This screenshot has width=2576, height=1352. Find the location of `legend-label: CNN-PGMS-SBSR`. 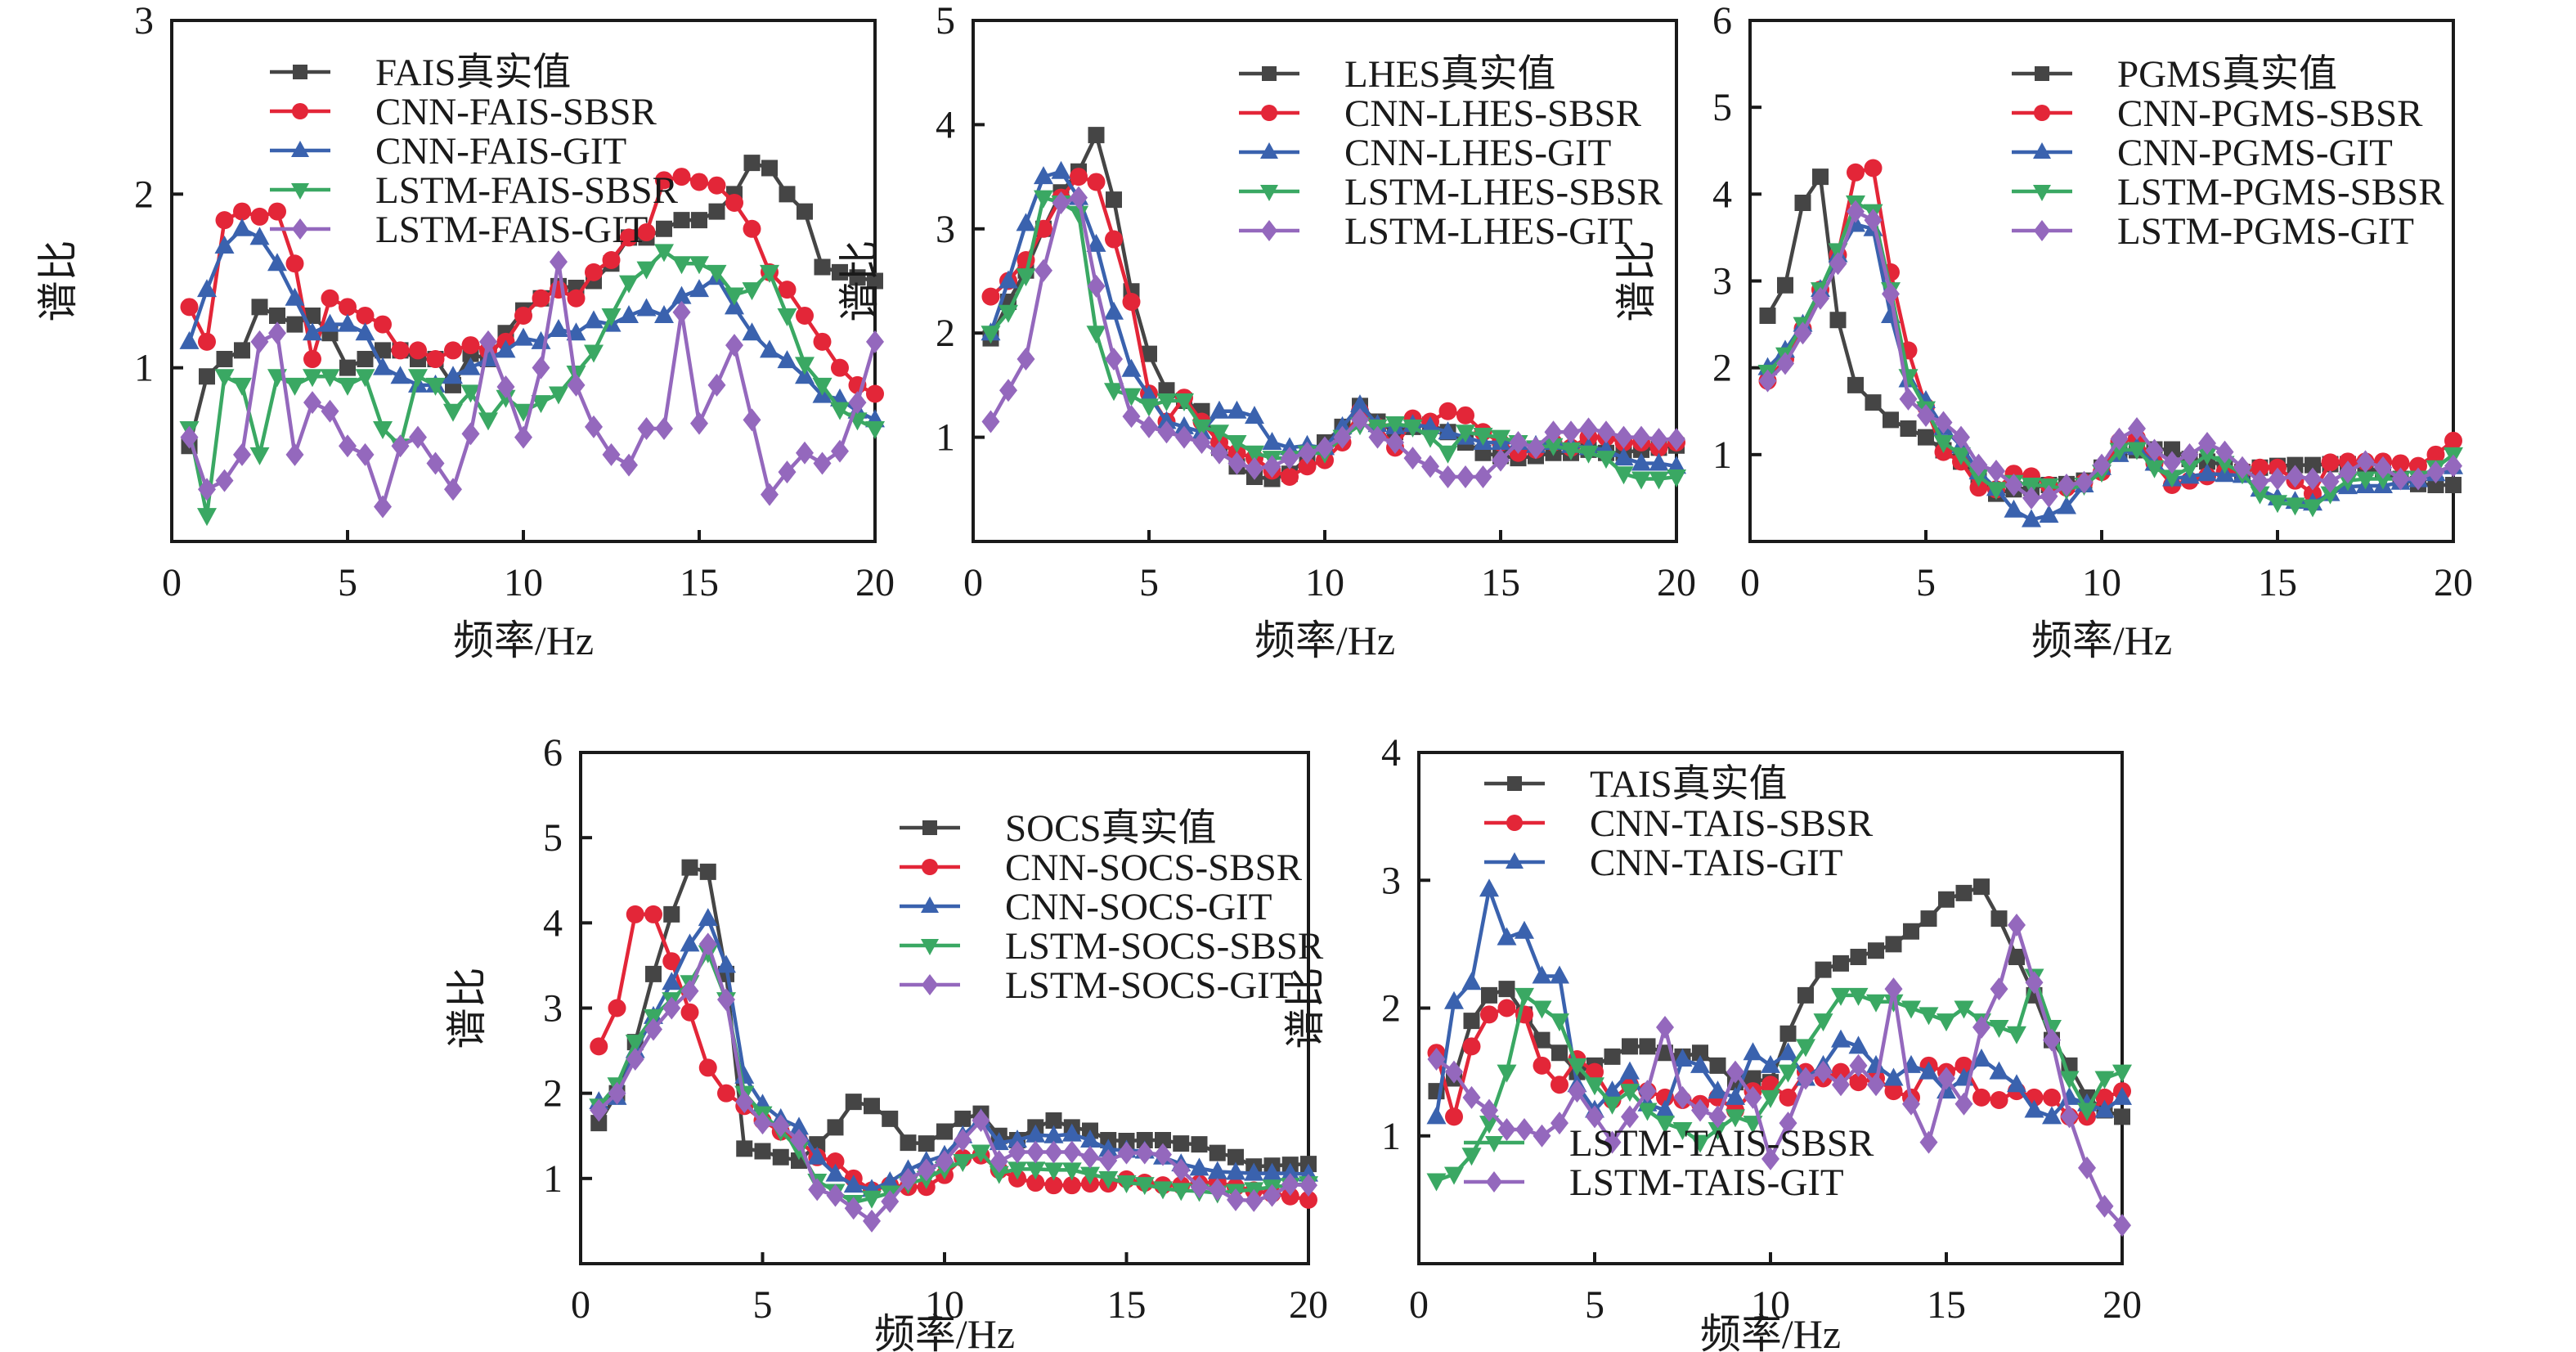

legend-label: CNN-PGMS-SBSR is located at coordinates (2270, 113).